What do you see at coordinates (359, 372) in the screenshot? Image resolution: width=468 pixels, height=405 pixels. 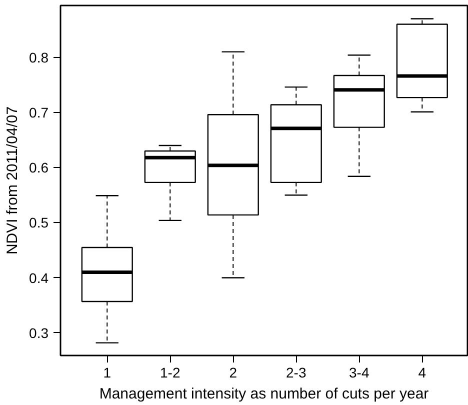 I see `x-tick-label: 3-4` at bounding box center [359, 372].